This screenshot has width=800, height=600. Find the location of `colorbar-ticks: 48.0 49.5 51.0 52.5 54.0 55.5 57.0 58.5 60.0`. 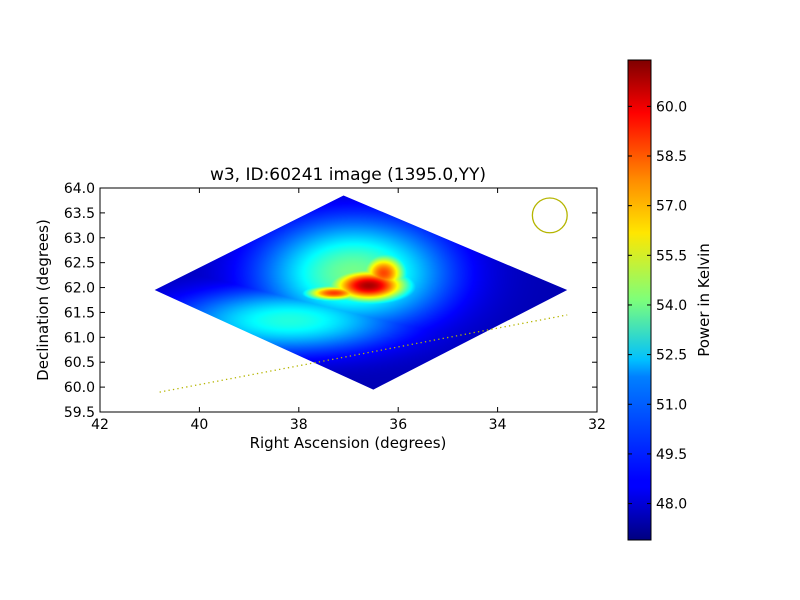

colorbar-ticks: 48.0 49.5 51.0 52.5 54.0 55.5 57.0 58.5 60.0 is located at coordinates (657, 306).